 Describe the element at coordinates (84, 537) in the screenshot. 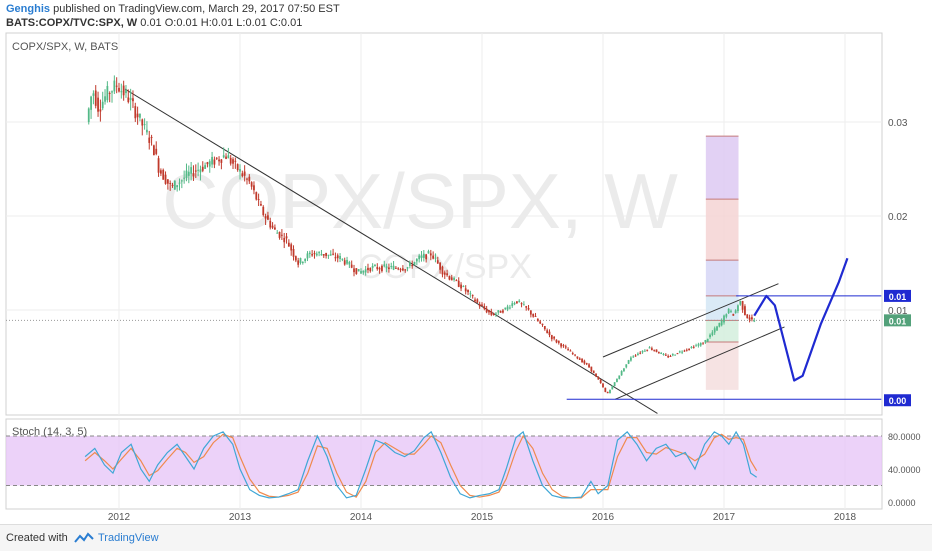

I see `tradingview-logo-icon` at that location.